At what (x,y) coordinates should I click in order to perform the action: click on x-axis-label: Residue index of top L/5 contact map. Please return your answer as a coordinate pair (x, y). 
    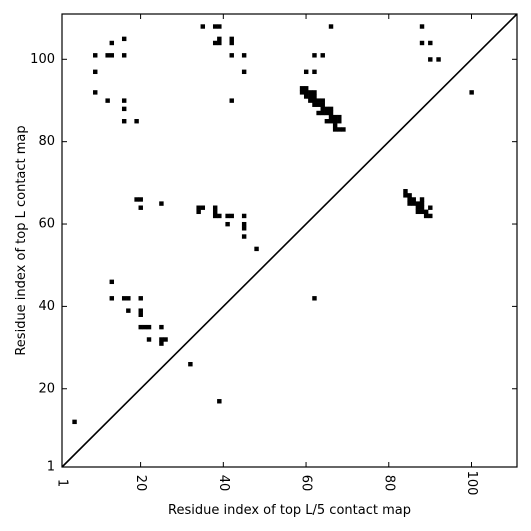
    Looking at the image, I should click on (289, 510).